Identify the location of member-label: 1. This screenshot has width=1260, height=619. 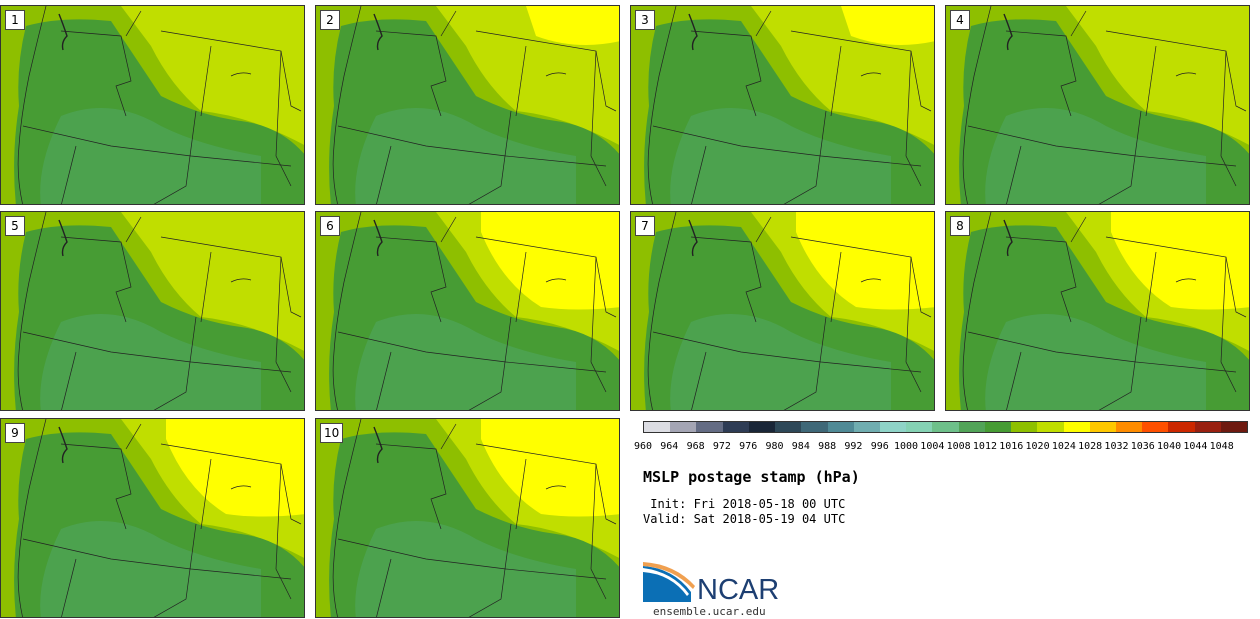
(15, 20).